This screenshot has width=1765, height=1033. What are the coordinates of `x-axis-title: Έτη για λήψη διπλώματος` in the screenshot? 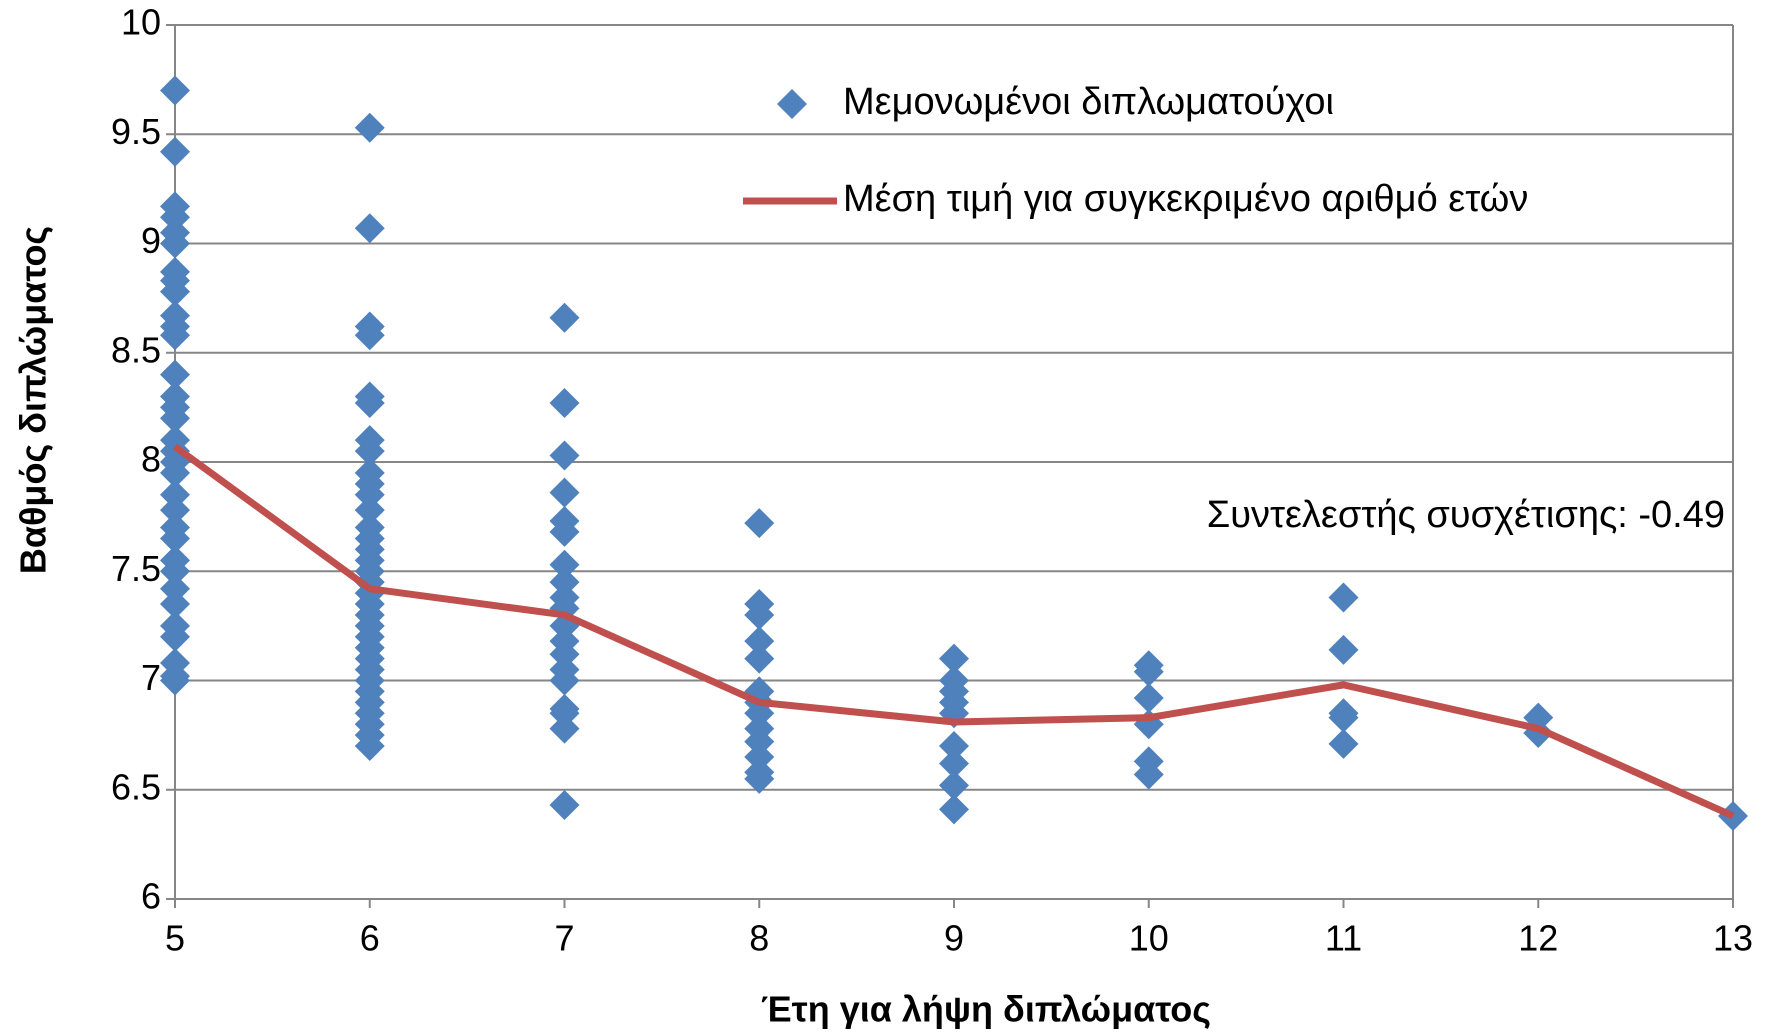 It's located at (986, 1009).